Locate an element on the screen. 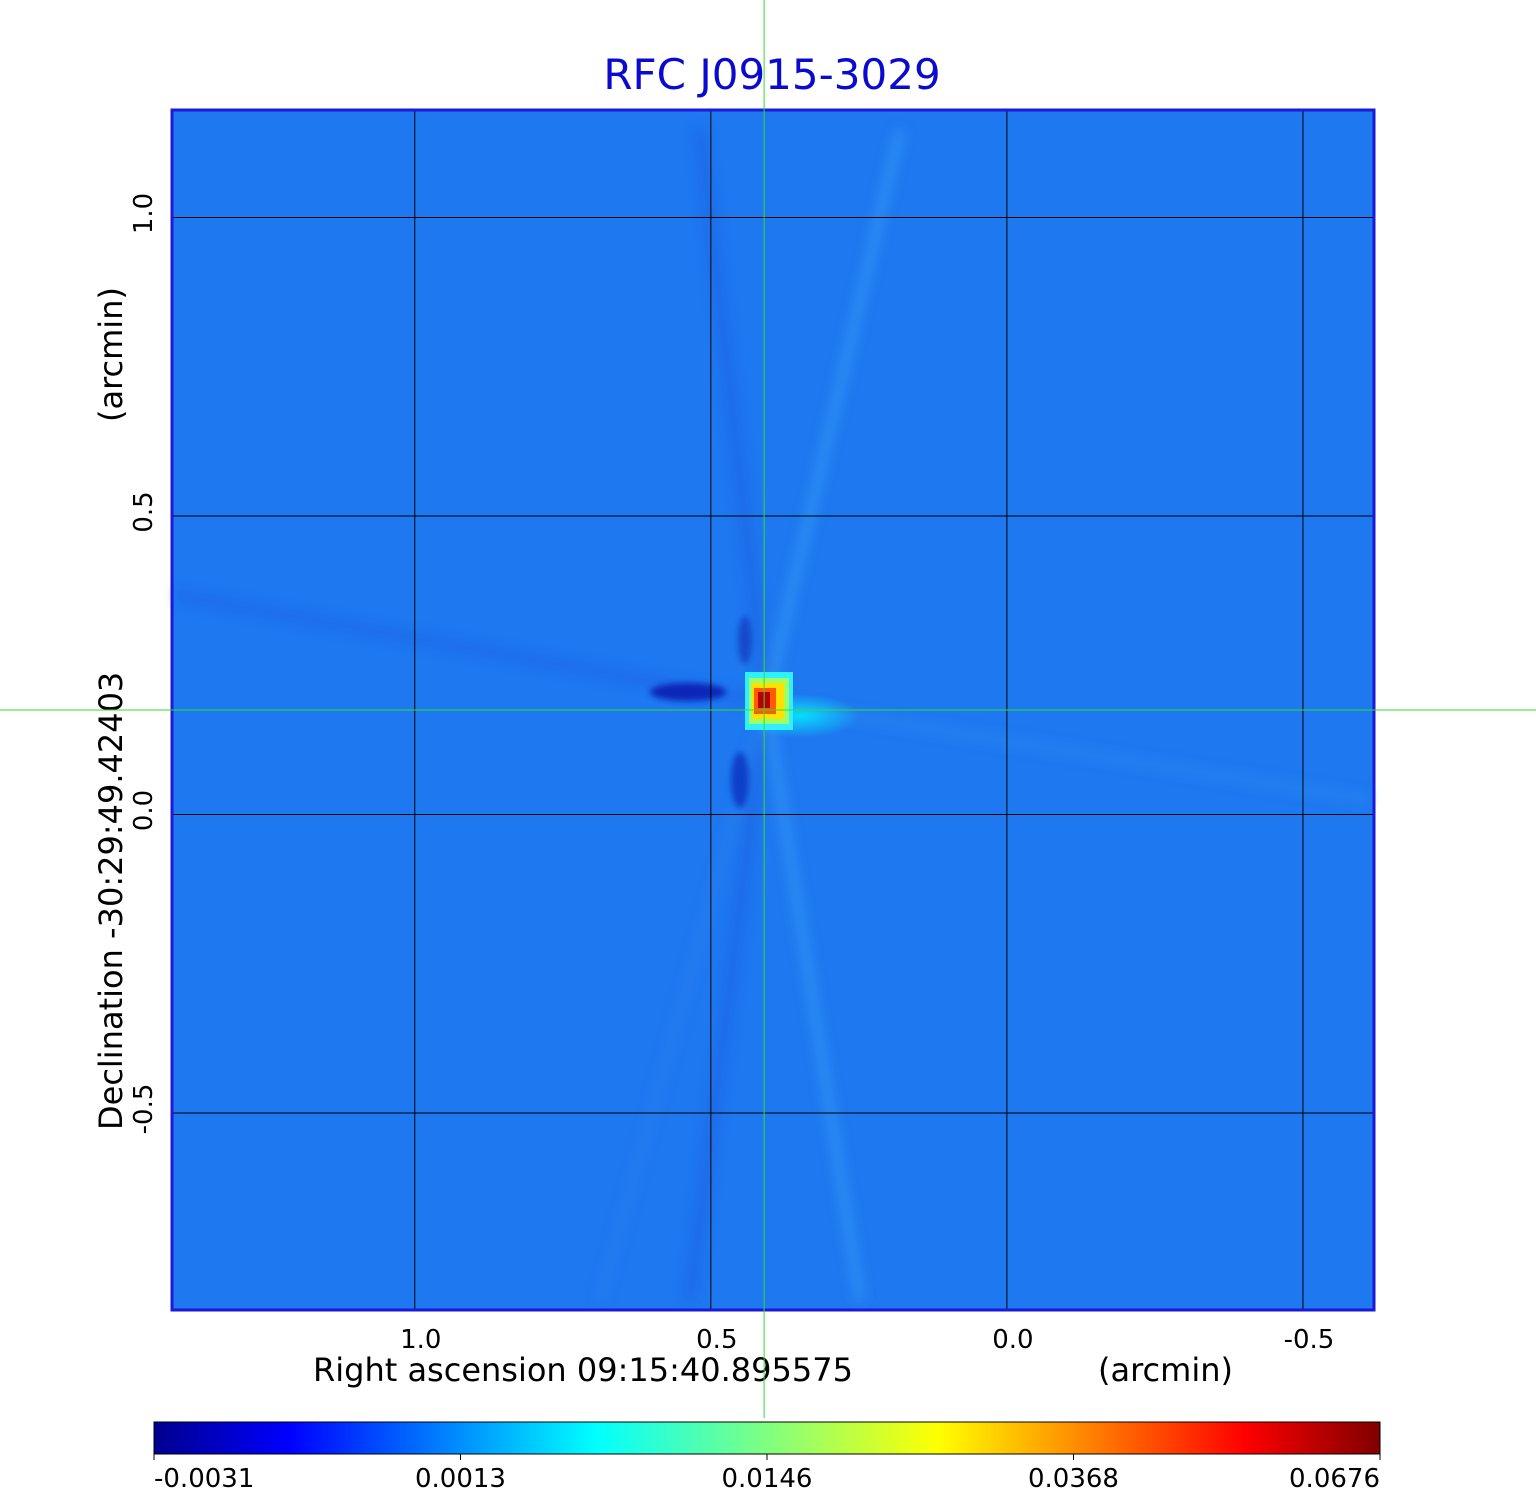 The width and height of the screenshot is (1536, 1511). colorbar-tick-label: 0.0676 is located at coordinates (1334, 1479).